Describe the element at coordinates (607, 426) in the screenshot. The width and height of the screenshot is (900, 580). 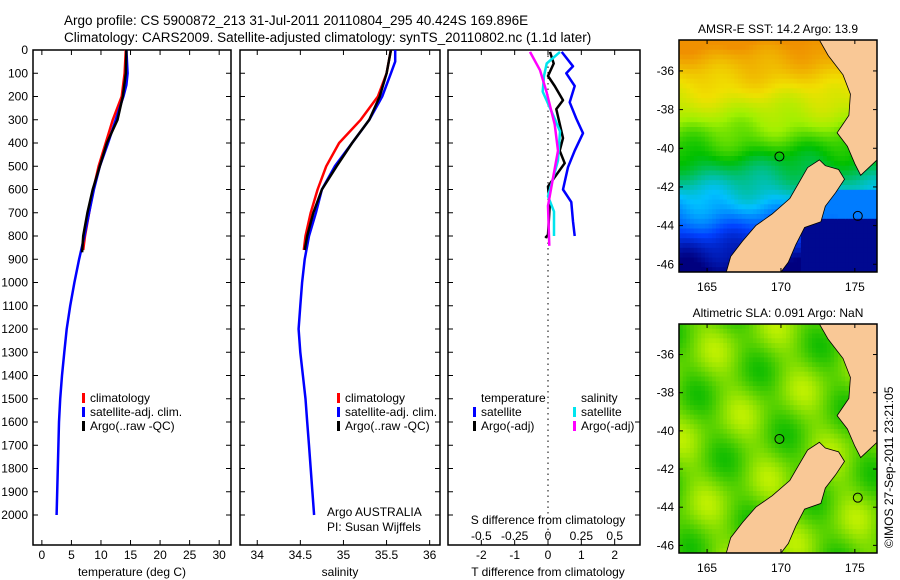
I see `legend-label: Argo(-adj)` at that location.